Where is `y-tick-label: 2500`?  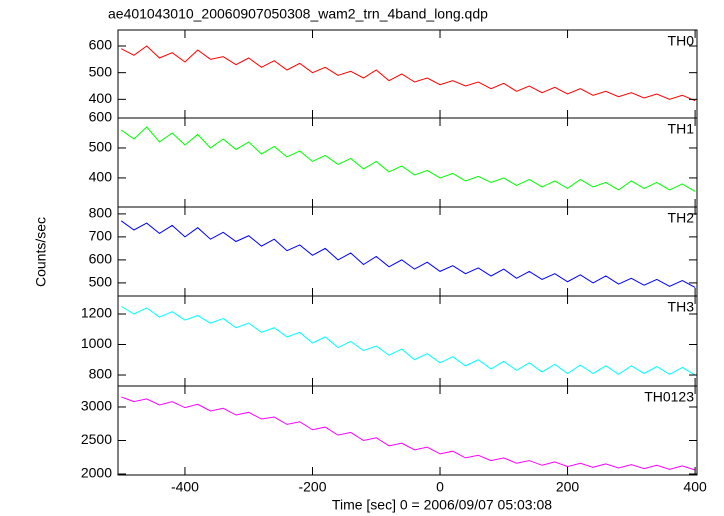 y-tick-label: 2500 is located at coordinates (96, 439).